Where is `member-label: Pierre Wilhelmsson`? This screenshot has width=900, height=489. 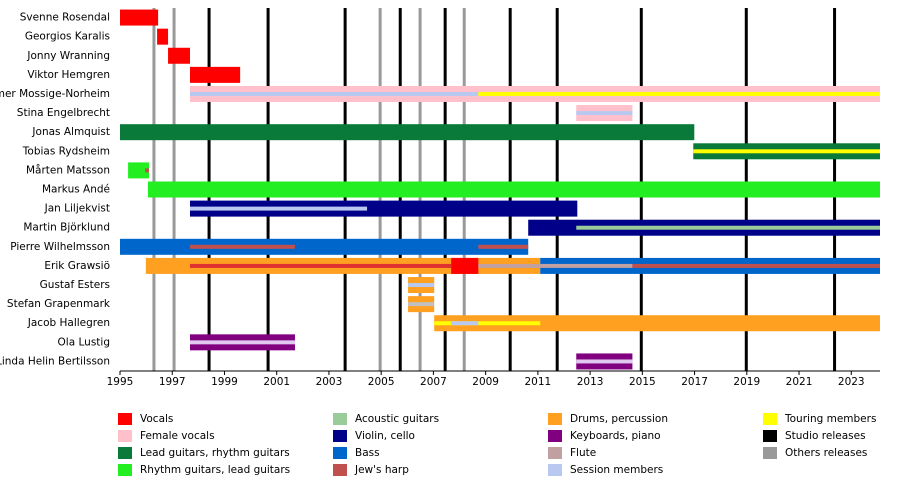
member-label: Pierre Wilhelmsson is located at coordinates (60, 247).